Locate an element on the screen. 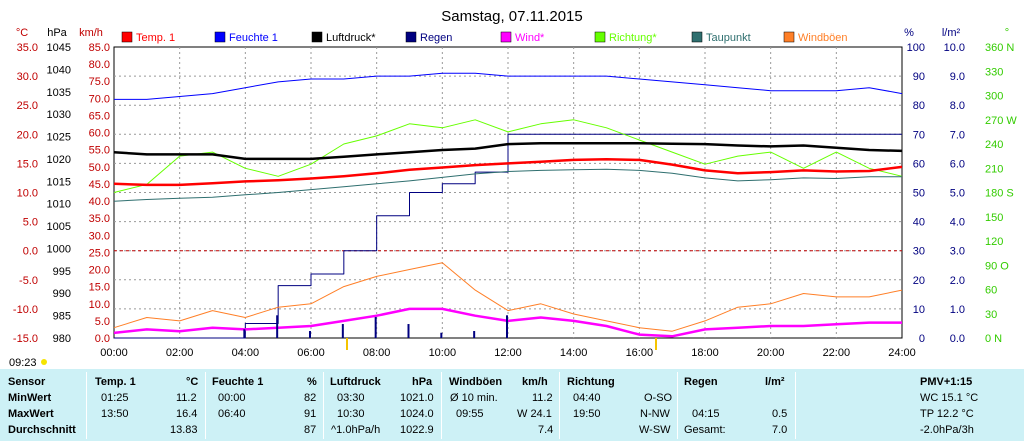 This screenshot has height=441, width=1024. min-pressure-value: 1021.0 is located at coordinates (417, 398).